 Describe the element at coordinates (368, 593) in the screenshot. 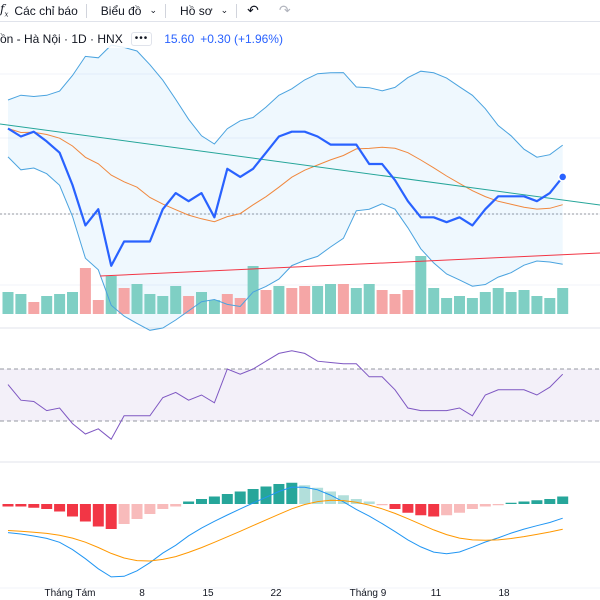

I see `x-axis-label: Tháng 9` at that location.